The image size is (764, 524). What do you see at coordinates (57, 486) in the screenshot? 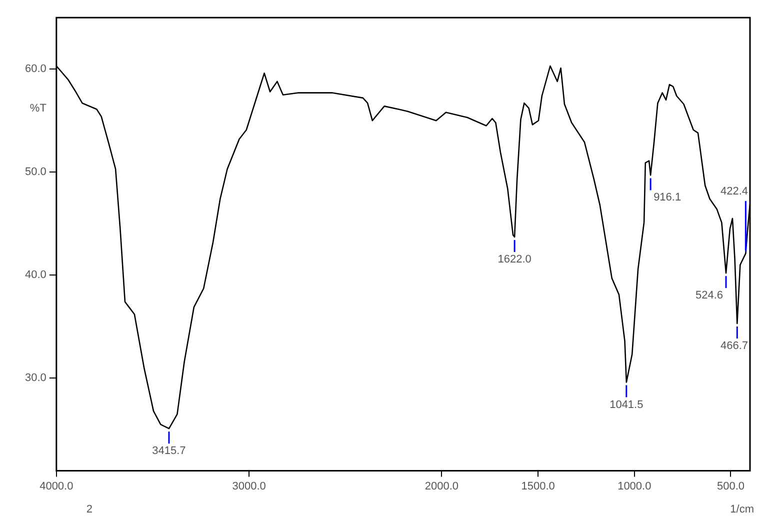
I see `x-tick-label: 4000.0` at bounding box center [57, 486].